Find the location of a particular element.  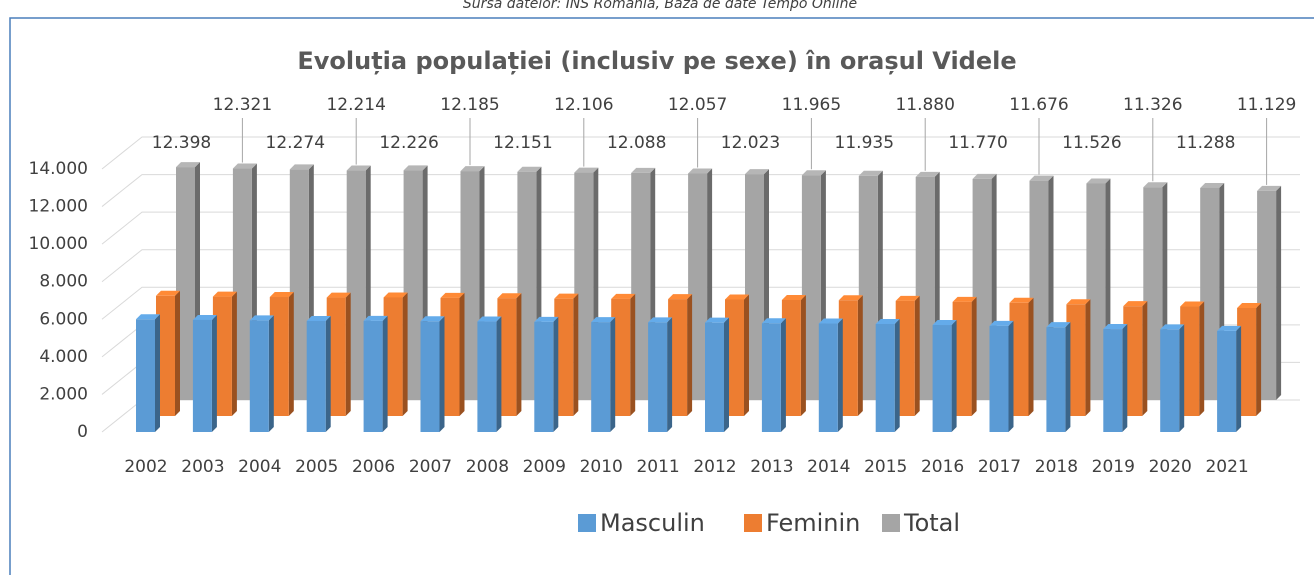

x-tick-label: 2020 is located at coordinates (1170, 467).